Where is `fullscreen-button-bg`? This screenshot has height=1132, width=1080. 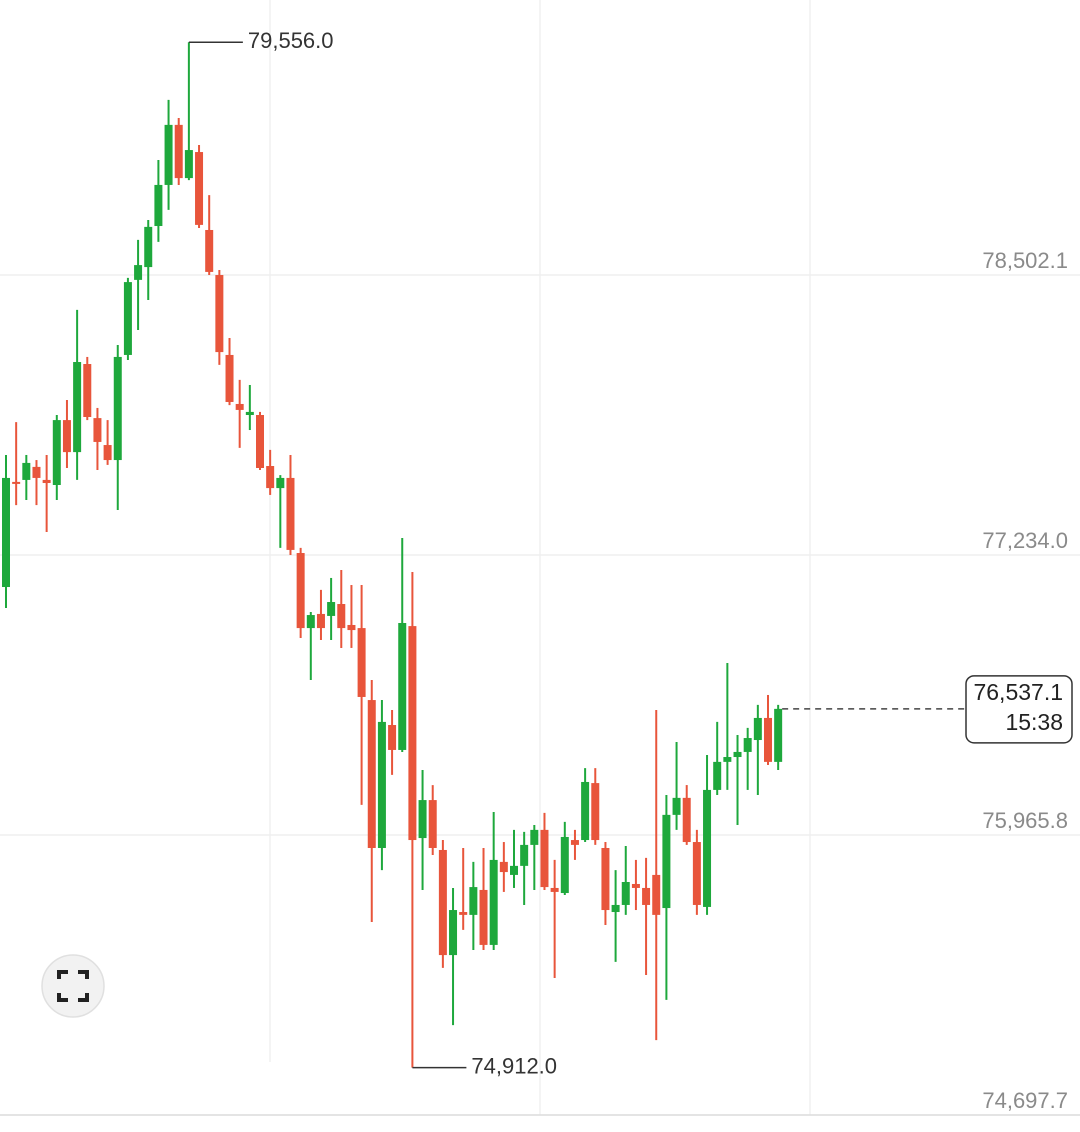
fullscreen-button-bg is located at coordinates (73, 986).